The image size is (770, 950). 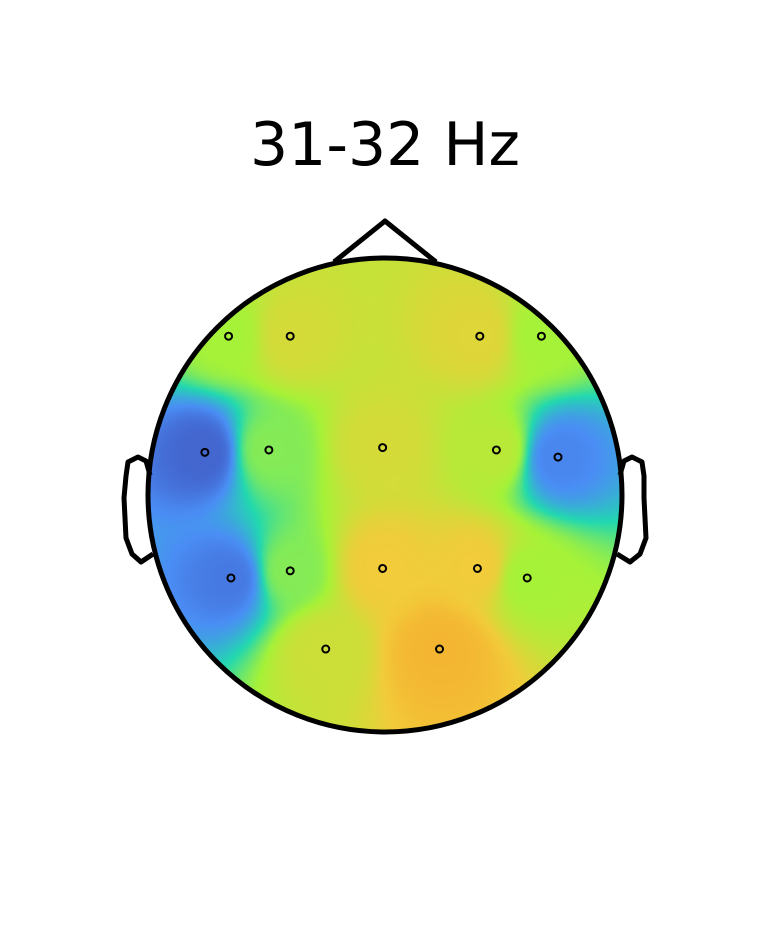 What do you see at coordinates (632, 509) in the screenshot?
I see `right-ear-outline` at bounding box center [632, 509].